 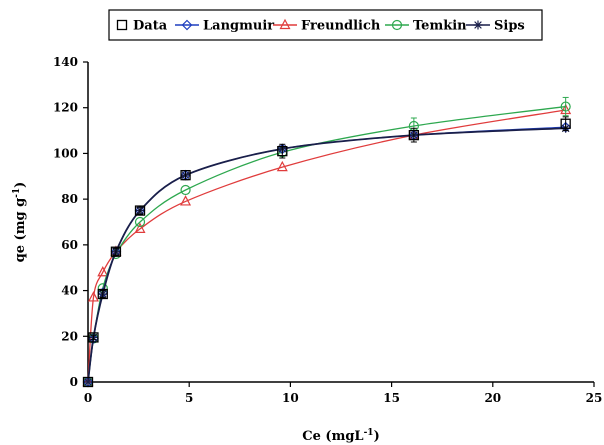 What do you see at coordinates (492, 398) in the screenshot?
I see `x-tick-label: 20` at bounding box center [492, 398].